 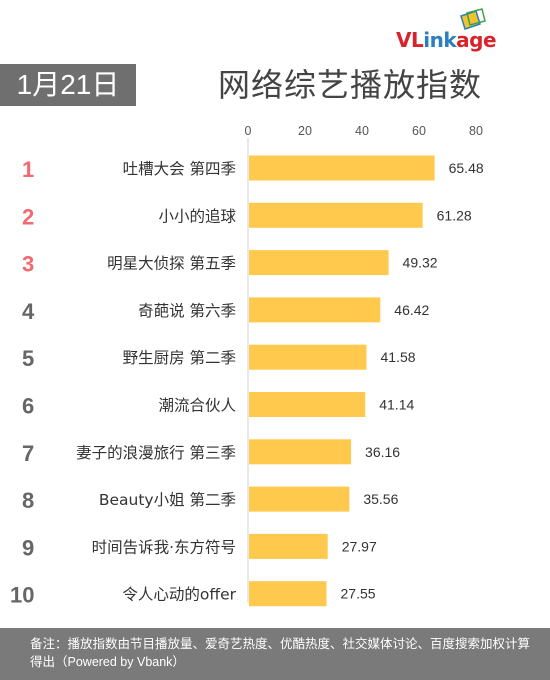 What do you see at coordinates (179, 358) in the screenshot?
I see `category-label: 野生厨房 第二季` at bounding box center [179, 358].